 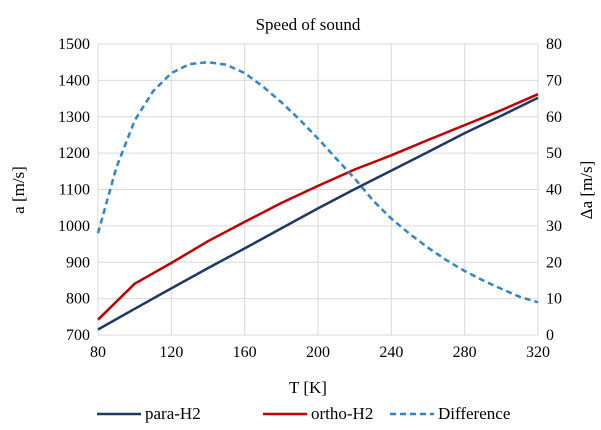 What do you see at coordinates (465, 352) in the screenshot?
I see `x-tick-label: 280` at bounding box center [465, 352].